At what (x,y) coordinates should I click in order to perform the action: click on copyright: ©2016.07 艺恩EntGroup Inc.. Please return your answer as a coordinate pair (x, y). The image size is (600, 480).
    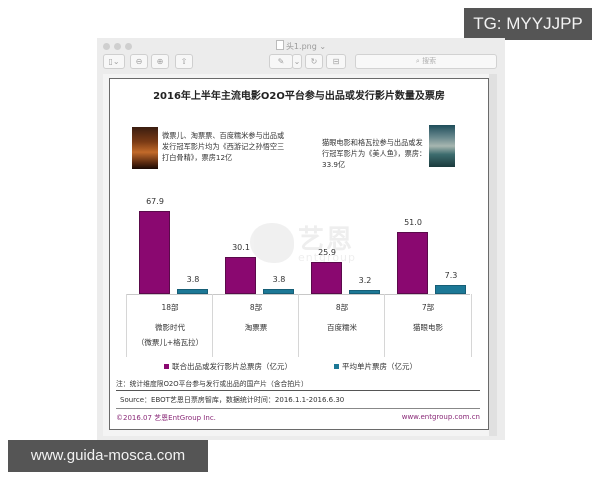
    Looking at the image, I should click on (166, 418).